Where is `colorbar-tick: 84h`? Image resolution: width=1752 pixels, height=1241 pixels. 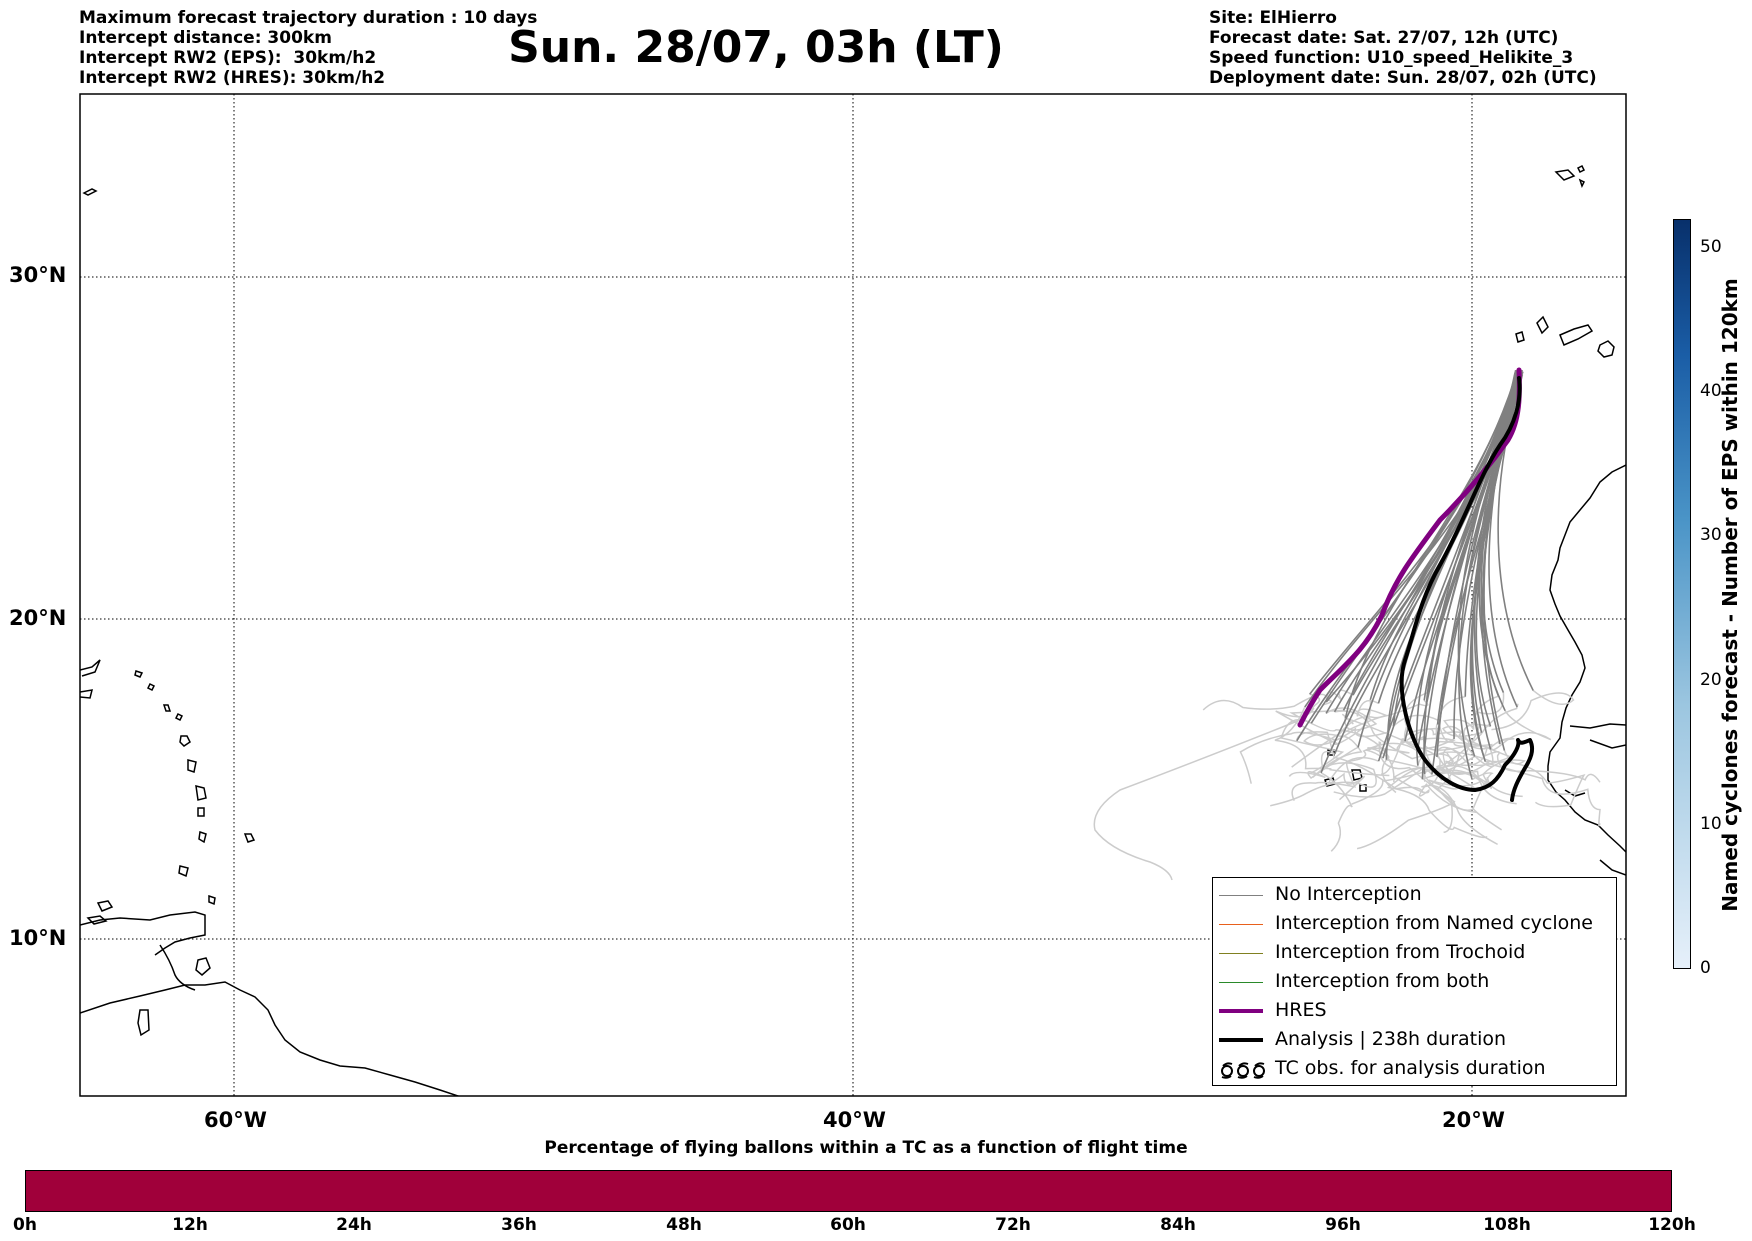 colorbar-tick: 84h is located at coordinates (1178, 1225).